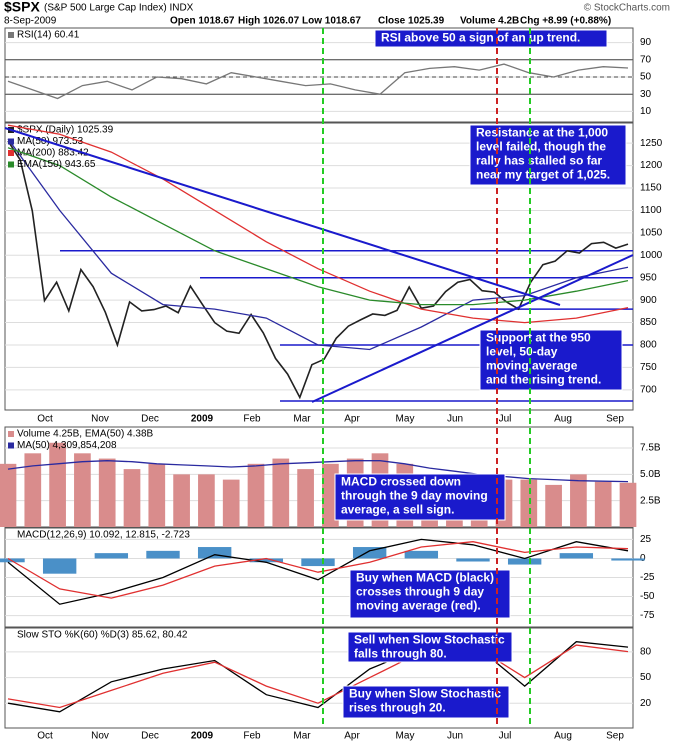 The image size is (674, 744). I want to click on source: © StockCharts.com, so click(627, 8).